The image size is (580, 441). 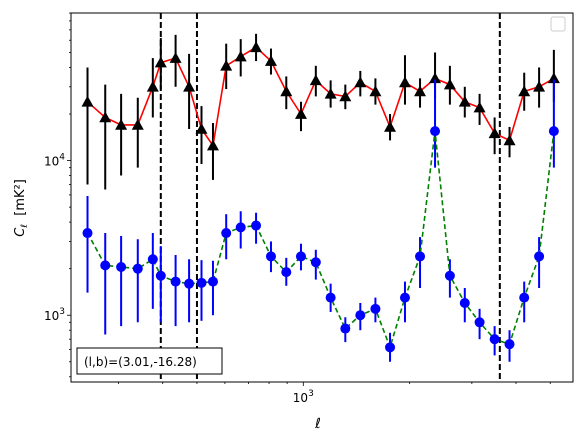 What do you see at coordinates (21, 208) in the screenshot?
I see `y-axis-label: Cℓ [mK²]` at bounding box center [21, 208].